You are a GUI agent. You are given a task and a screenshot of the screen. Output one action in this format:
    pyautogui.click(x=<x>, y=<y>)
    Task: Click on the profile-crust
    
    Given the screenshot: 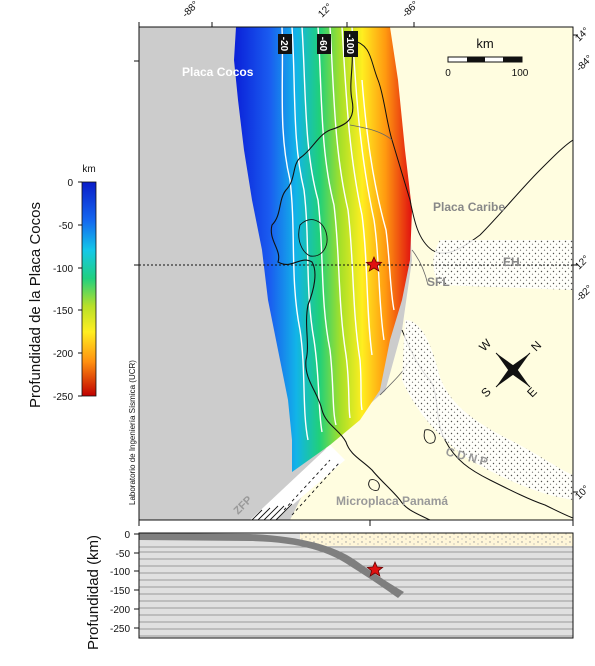 What is the action you would take?
    pyautogui.click(x=436, y=539)
    